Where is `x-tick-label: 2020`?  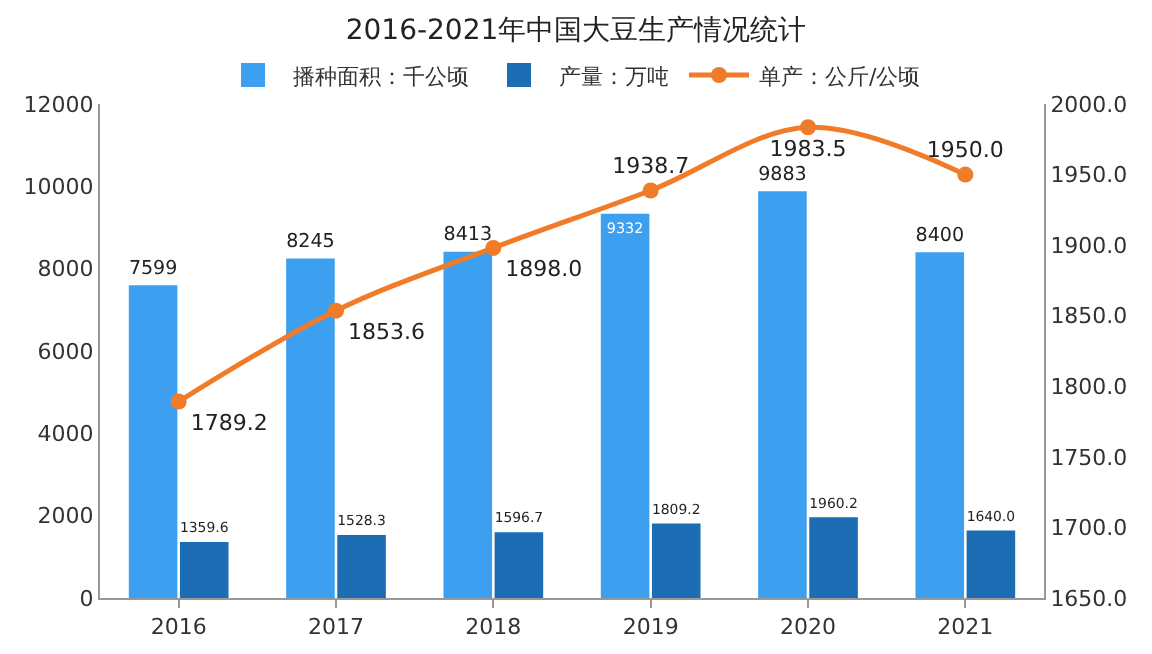
x-tick-label: 2020 is located at coordinates (808, 627).